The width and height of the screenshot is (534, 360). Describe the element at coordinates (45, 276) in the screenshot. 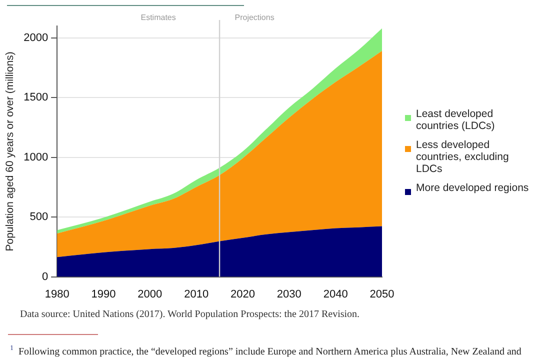

I see `y-tick-label: 0` at that location.